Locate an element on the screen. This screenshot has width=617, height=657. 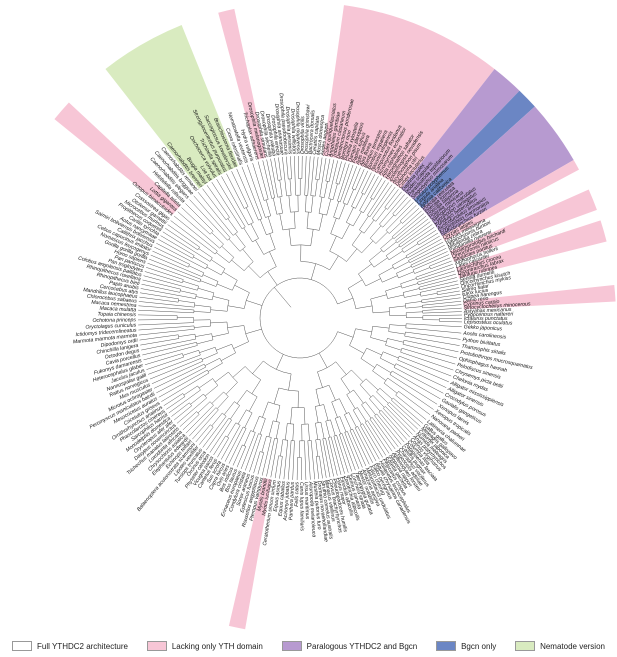
legend-swatch-full is located at coordinates (22, 646).